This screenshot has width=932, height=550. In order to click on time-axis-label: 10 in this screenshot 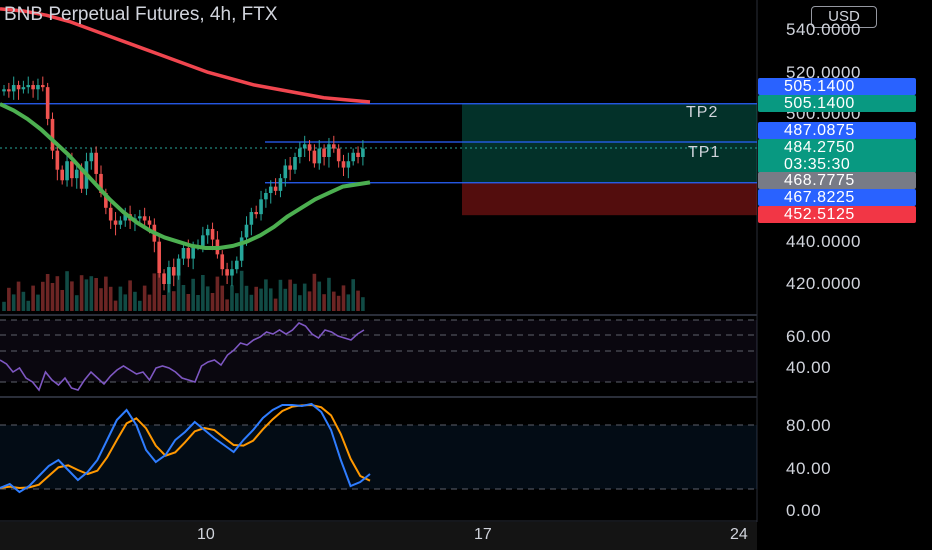, I will do `click(206, 534)`.